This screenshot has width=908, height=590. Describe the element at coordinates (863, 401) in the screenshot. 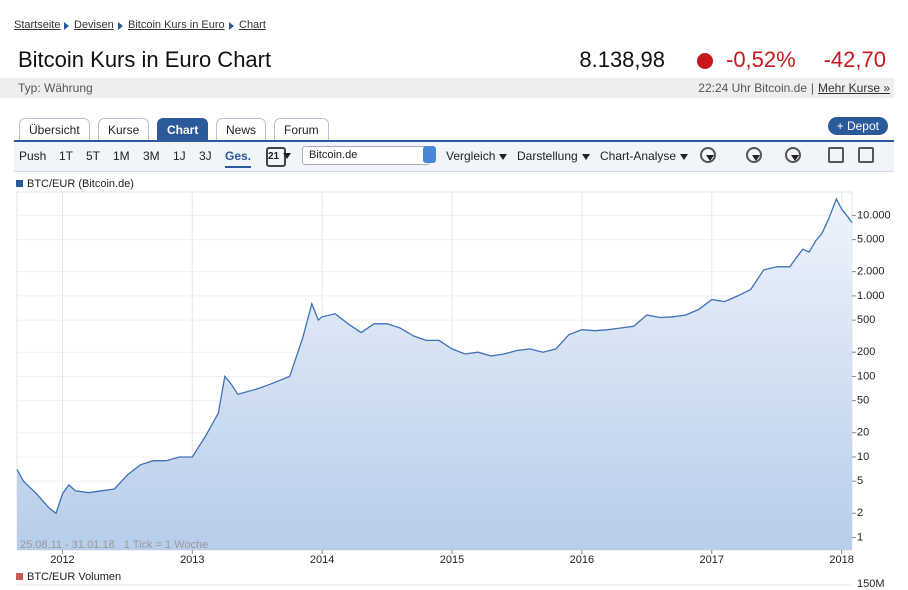

I see `y-tick-label: 50` at that location.